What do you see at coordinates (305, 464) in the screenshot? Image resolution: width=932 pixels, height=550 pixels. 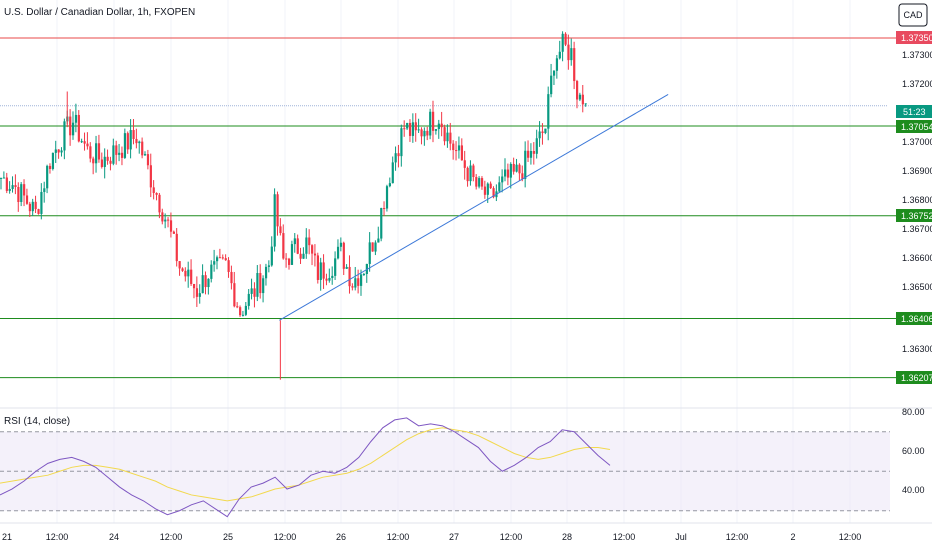 I see `rsi-ma-line` at bounding box center [305, 464].